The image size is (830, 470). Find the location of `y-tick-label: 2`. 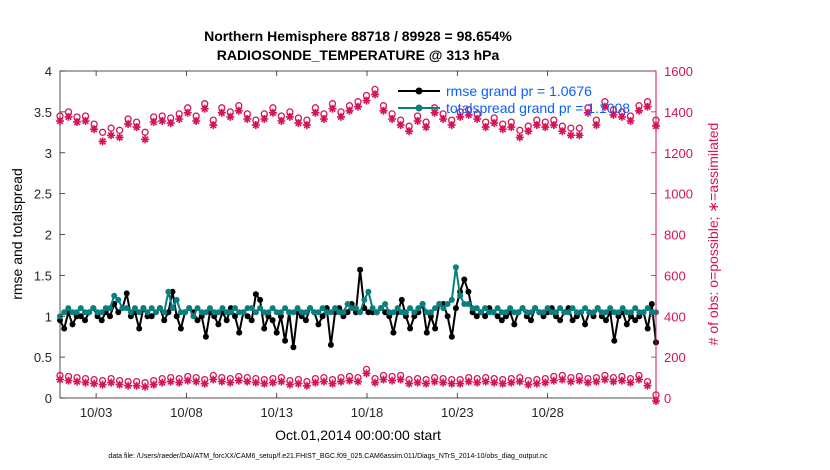

y-tick-label: 2 is located at coordinates (48, 235).